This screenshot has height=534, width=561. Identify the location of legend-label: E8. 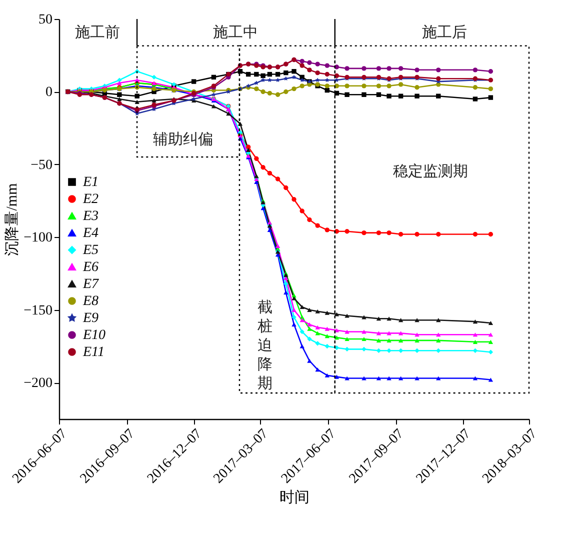
(90, 301).